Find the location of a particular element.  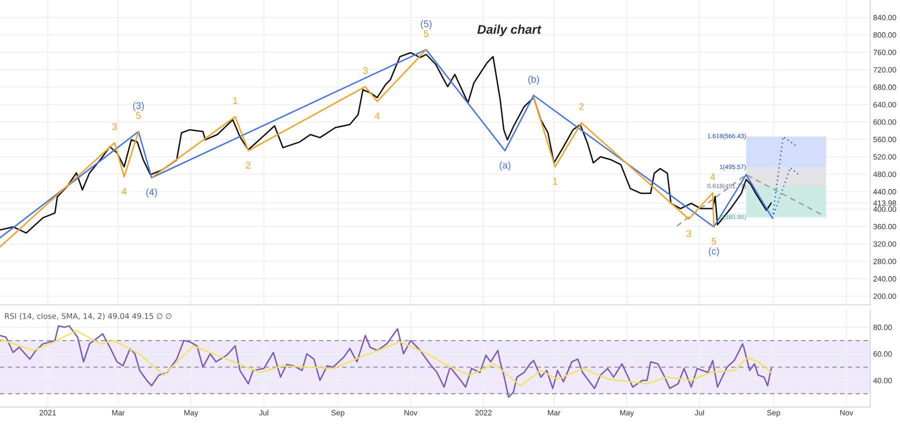

annotation: (c) is located at coordinates (713, 251).